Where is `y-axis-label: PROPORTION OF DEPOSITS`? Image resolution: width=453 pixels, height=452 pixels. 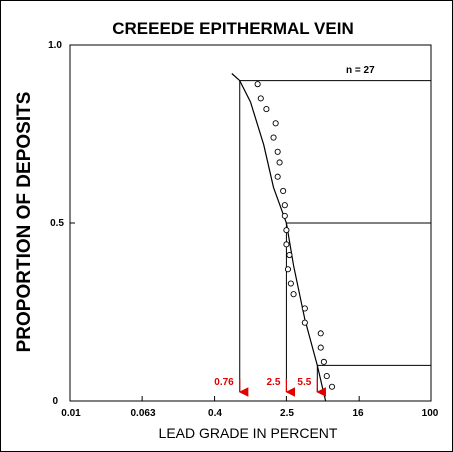
y-axis-label: PROPORTION OF DEPOSITS is located at coordinates (24, 222).